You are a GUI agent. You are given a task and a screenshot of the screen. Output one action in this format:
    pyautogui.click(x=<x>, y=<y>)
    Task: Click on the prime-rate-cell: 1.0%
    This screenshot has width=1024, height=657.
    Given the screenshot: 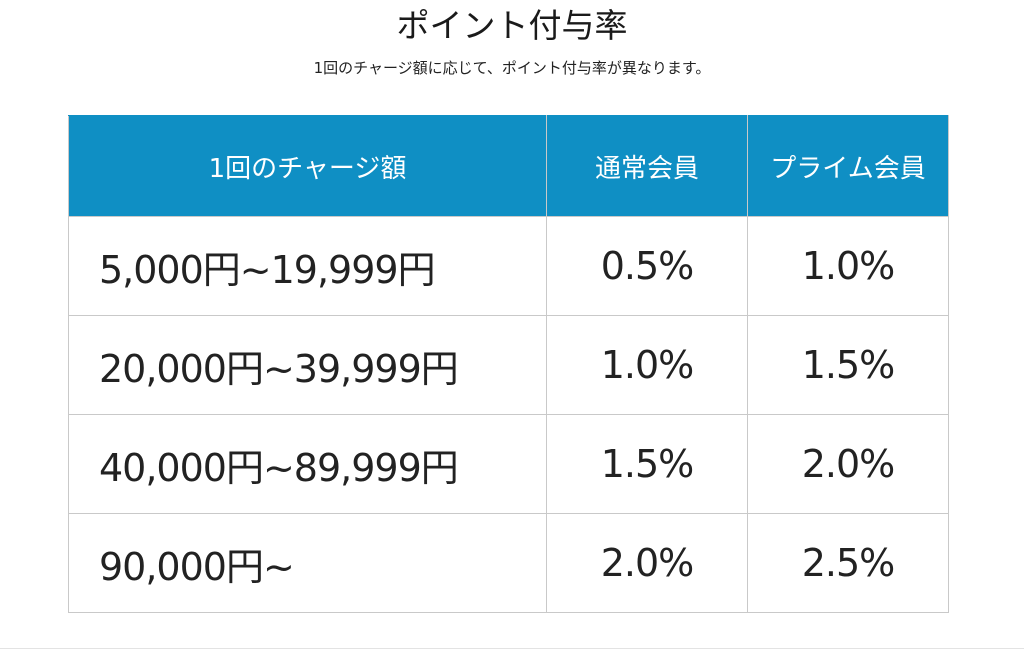 What is the action you would take?
    pyautogui.click(x=848, y=266)
    